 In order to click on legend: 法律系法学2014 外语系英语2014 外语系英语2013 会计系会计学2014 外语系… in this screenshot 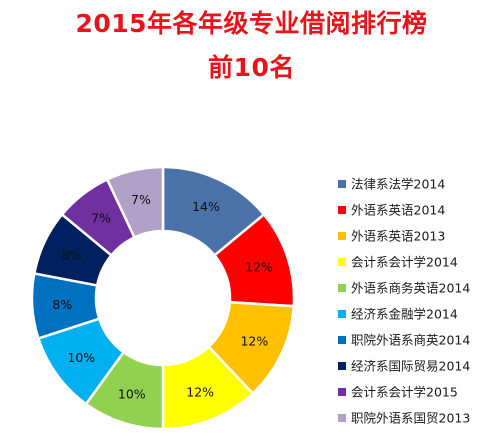, I will do `click(404, 301)`.